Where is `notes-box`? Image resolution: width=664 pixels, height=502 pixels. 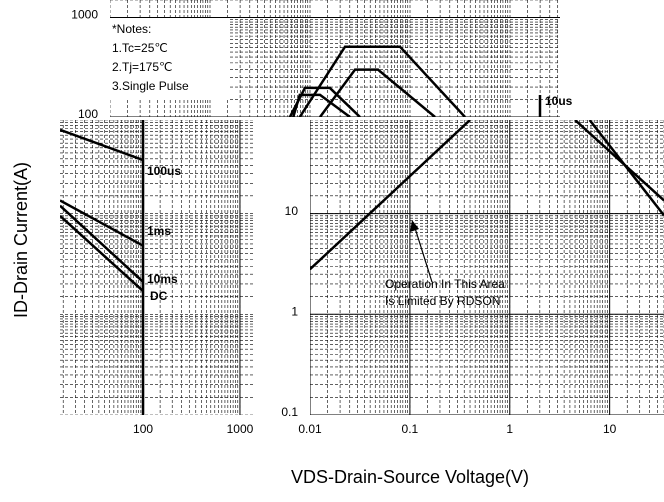 notes-box is located at coordinates (170, 59).